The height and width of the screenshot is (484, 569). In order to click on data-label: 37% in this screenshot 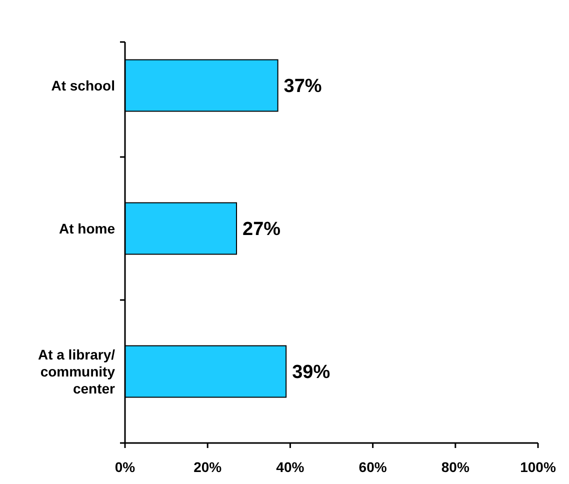, I will do `click(303, 87)`.